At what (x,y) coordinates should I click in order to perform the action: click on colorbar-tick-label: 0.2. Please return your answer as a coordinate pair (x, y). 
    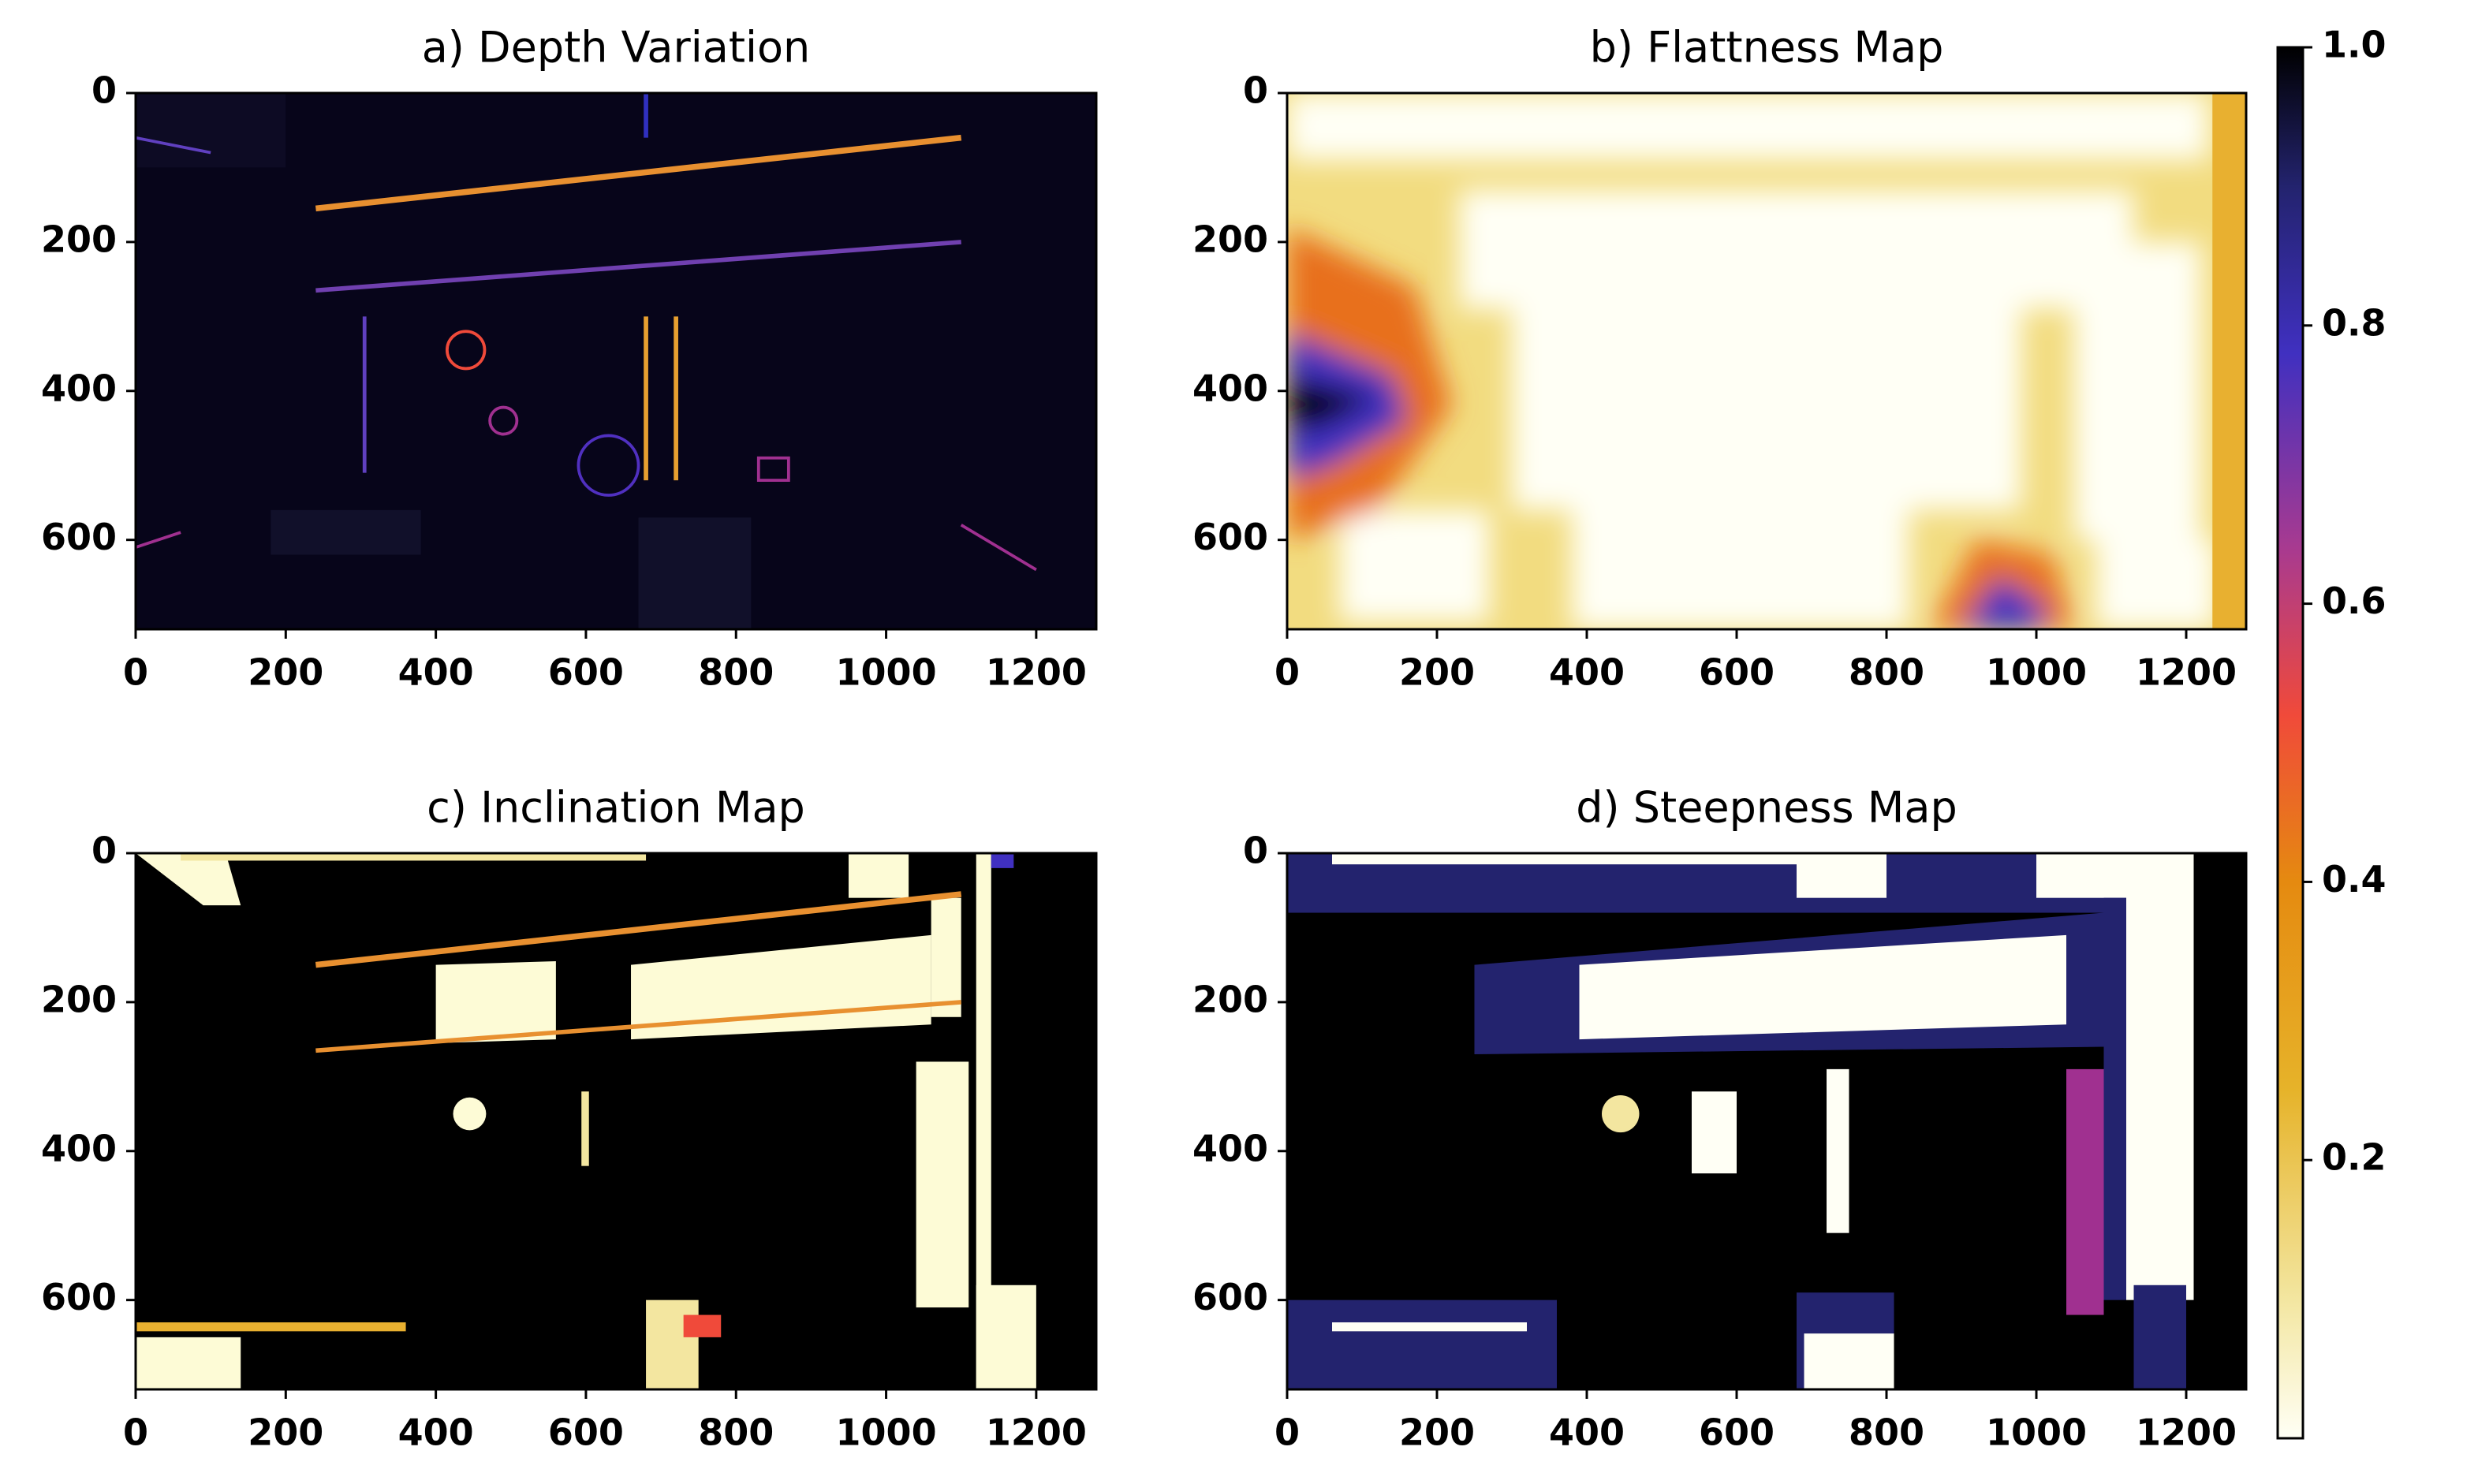
    Looking at the image, I should click on (2354, 1157).